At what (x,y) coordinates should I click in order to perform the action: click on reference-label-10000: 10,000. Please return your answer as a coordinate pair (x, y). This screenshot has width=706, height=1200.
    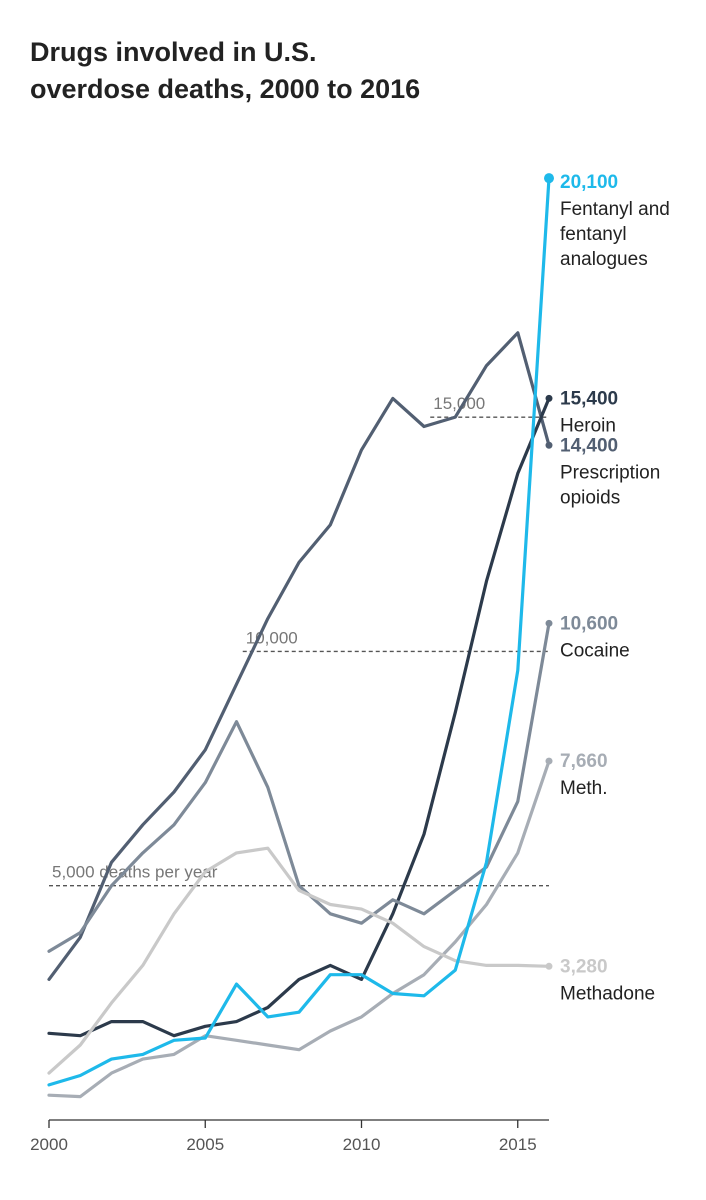
    Looking at the image, I should click on (272, 637).